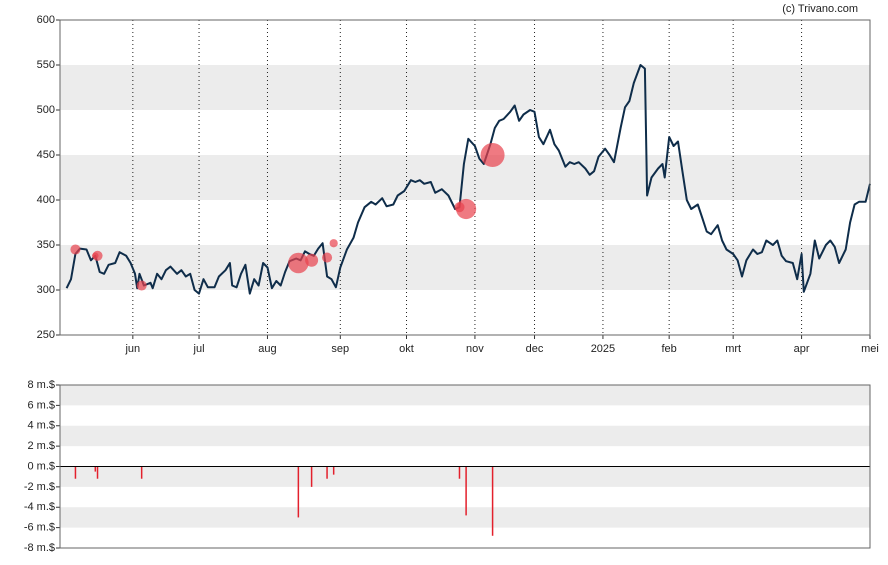  Describe the element at coordinates (39, 548) in the screenshot. I see `y-tick-label: -8 m.$` at that location.